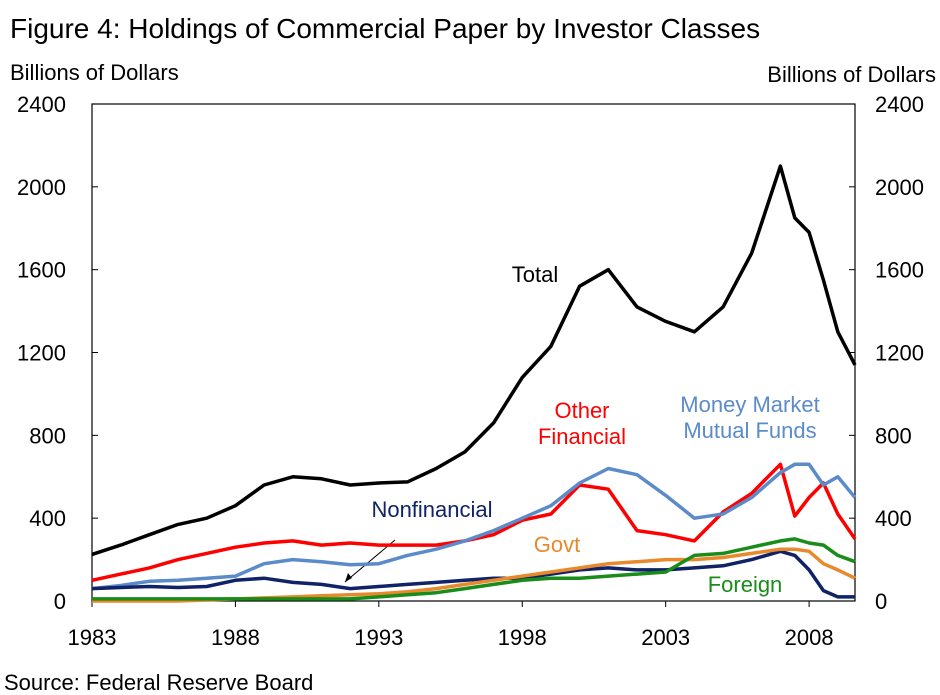  What do you see at coordinates (348, 577) in the screenshot?
I see `annotation-arrowhead` at bounding box center [348, 577].